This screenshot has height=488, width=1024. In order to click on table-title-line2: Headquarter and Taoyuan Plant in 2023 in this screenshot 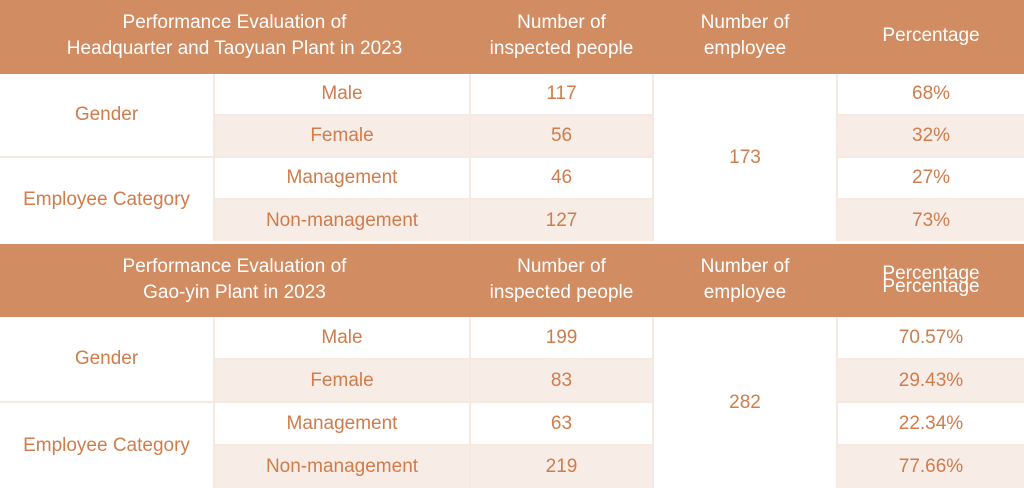, I will do `click(234, 48)`.